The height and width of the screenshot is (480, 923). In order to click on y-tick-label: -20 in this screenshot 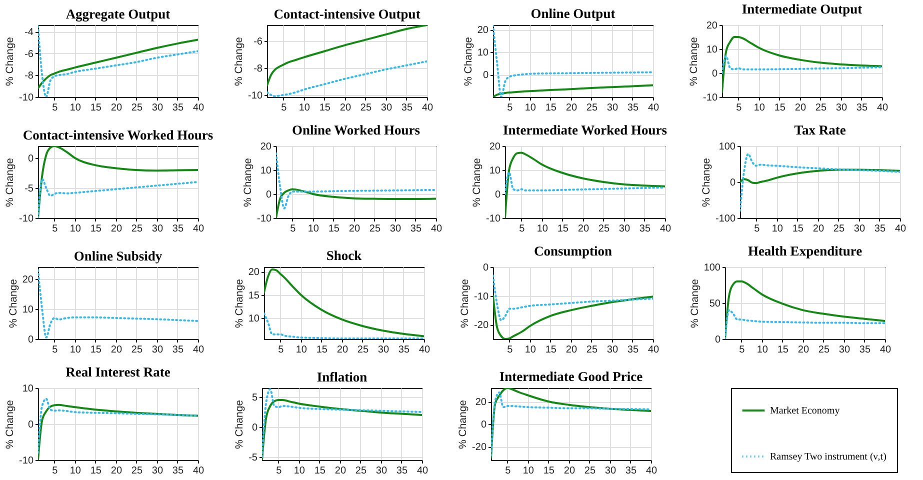, I will do `click(481, 326)`.